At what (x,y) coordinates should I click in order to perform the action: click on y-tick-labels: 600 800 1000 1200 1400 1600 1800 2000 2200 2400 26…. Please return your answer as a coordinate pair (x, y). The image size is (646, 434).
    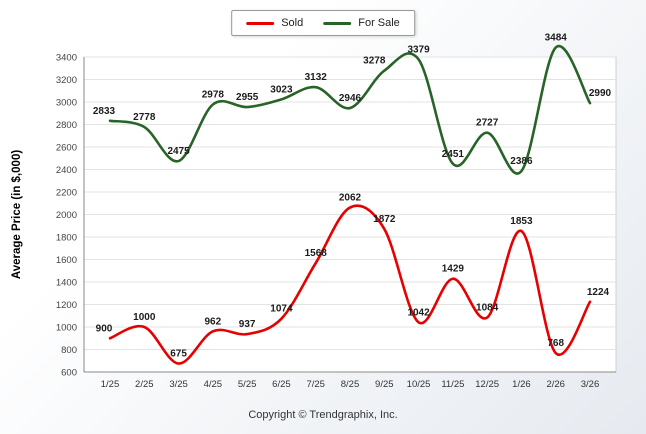
    Looking at the image, I should click on (66, 216).